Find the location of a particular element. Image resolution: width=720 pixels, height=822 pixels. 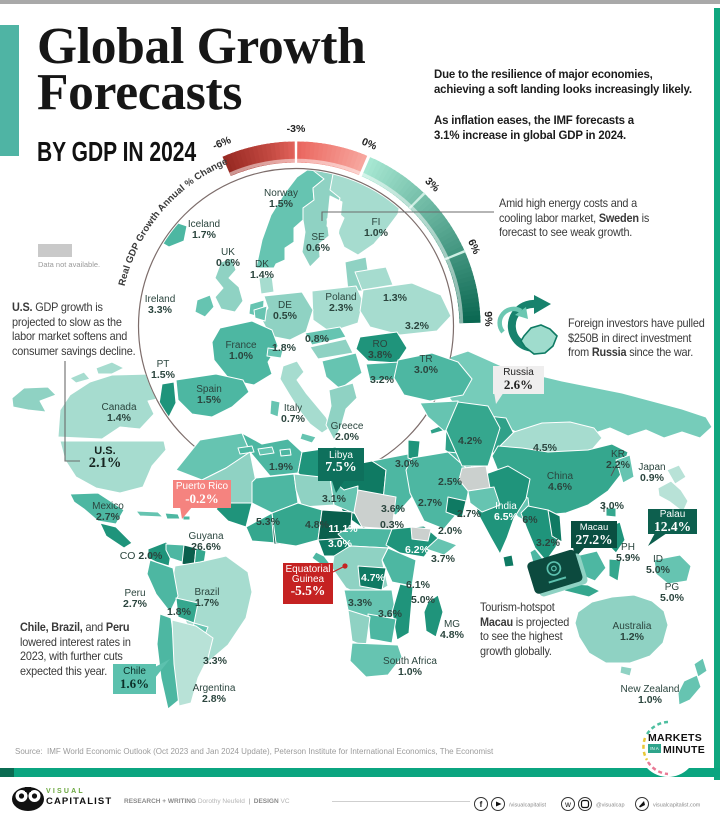

svg-text: 6% is located at coordinates (473, 246).